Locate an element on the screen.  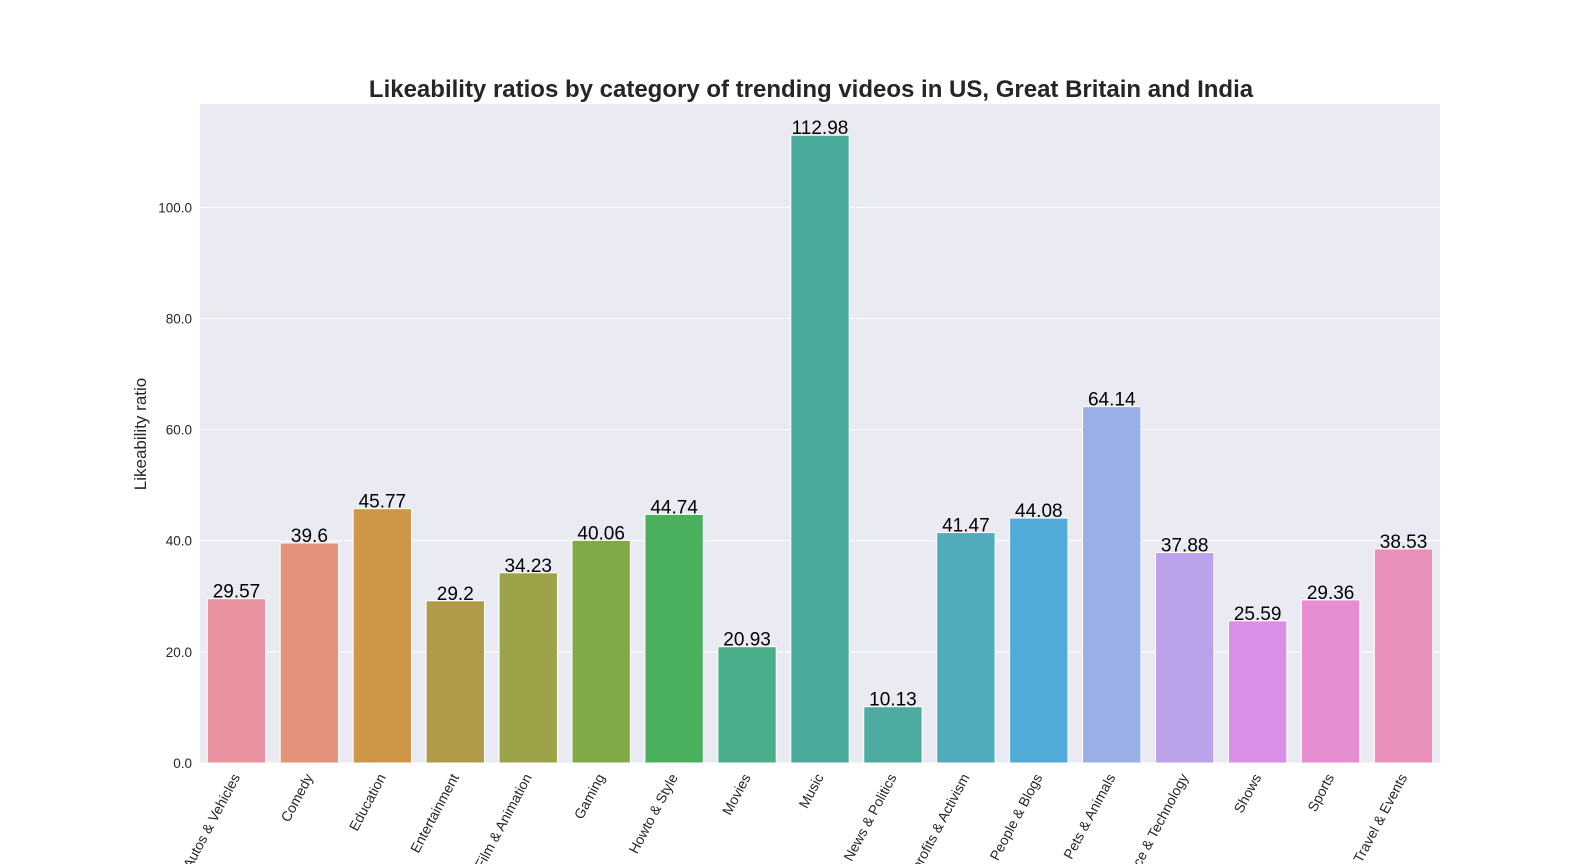
y-tick-label: 80.0 is located at coordinates (179, 318).